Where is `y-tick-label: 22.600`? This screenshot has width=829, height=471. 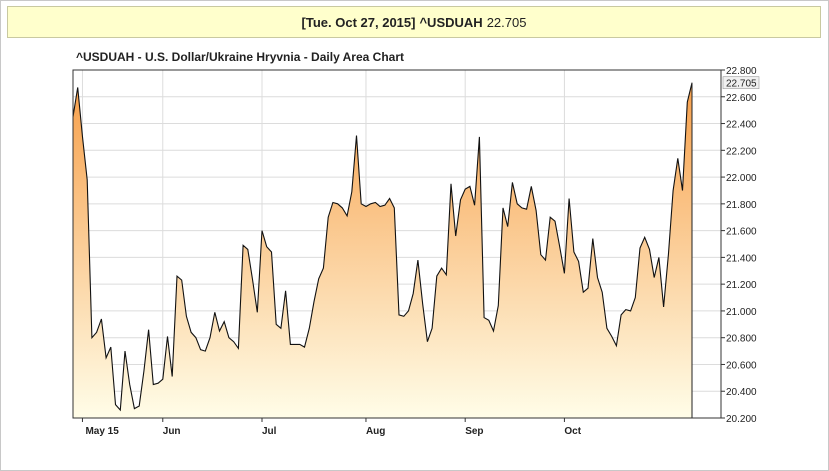
y-tick-label: 22.600 is located at coordinates (741, 98).